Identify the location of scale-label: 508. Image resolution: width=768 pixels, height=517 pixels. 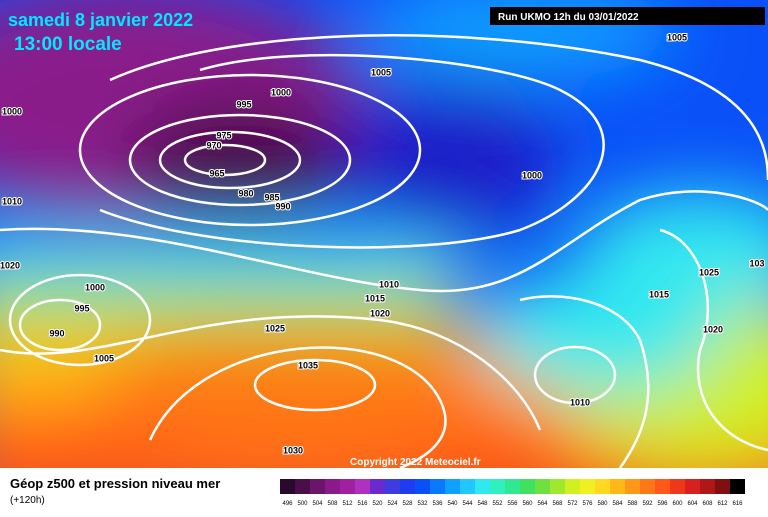
(332, 504).